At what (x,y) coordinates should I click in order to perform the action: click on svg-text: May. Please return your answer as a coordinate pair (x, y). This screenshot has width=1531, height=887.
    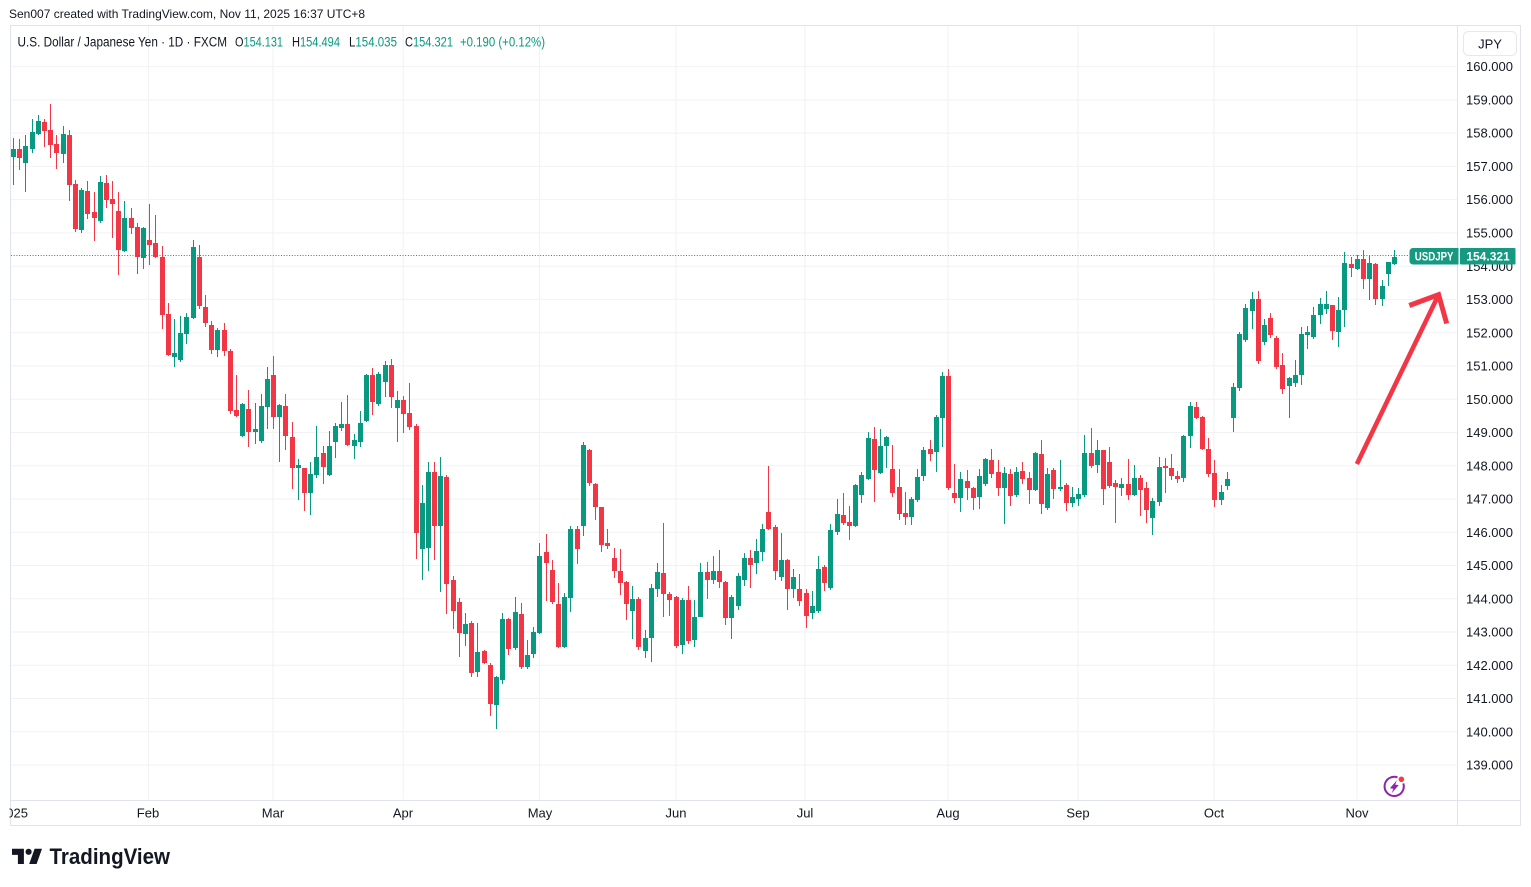
    Looking at the image, I should click on (540, 813).